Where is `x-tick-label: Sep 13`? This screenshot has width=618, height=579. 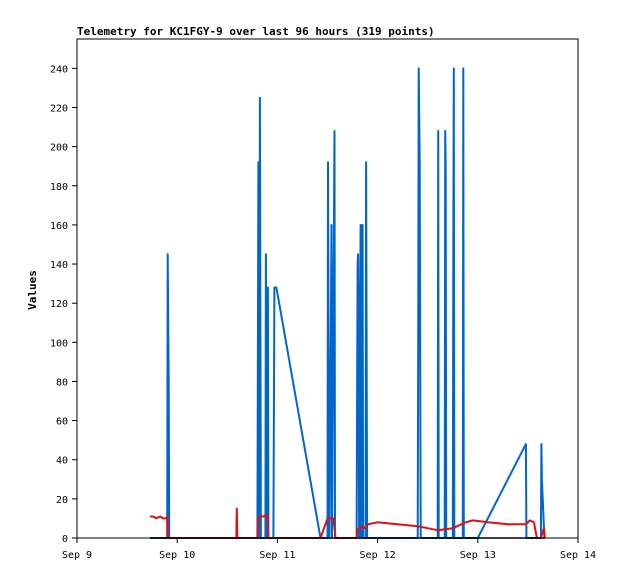
x-tick-label: Sep 13 is located at coordinates (478, 555).